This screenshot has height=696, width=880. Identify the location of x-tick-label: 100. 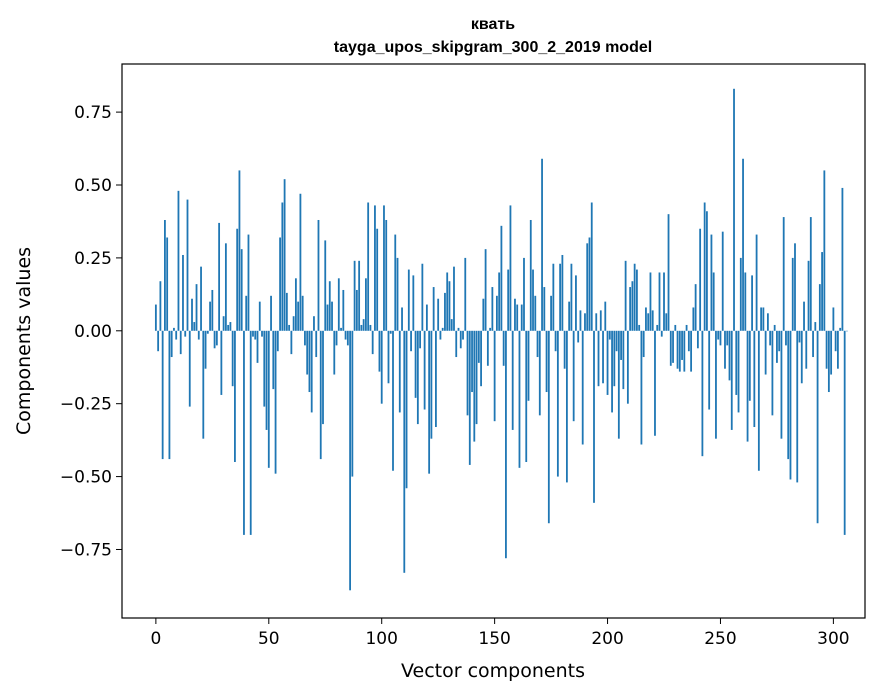
(381, 639).